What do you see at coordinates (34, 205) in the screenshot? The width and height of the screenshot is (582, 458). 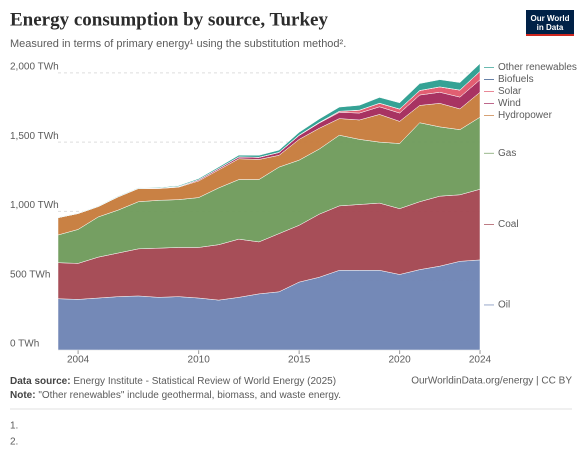 I see `y-tick-label: 1,000 TWh` at bounding box center [34, 205].